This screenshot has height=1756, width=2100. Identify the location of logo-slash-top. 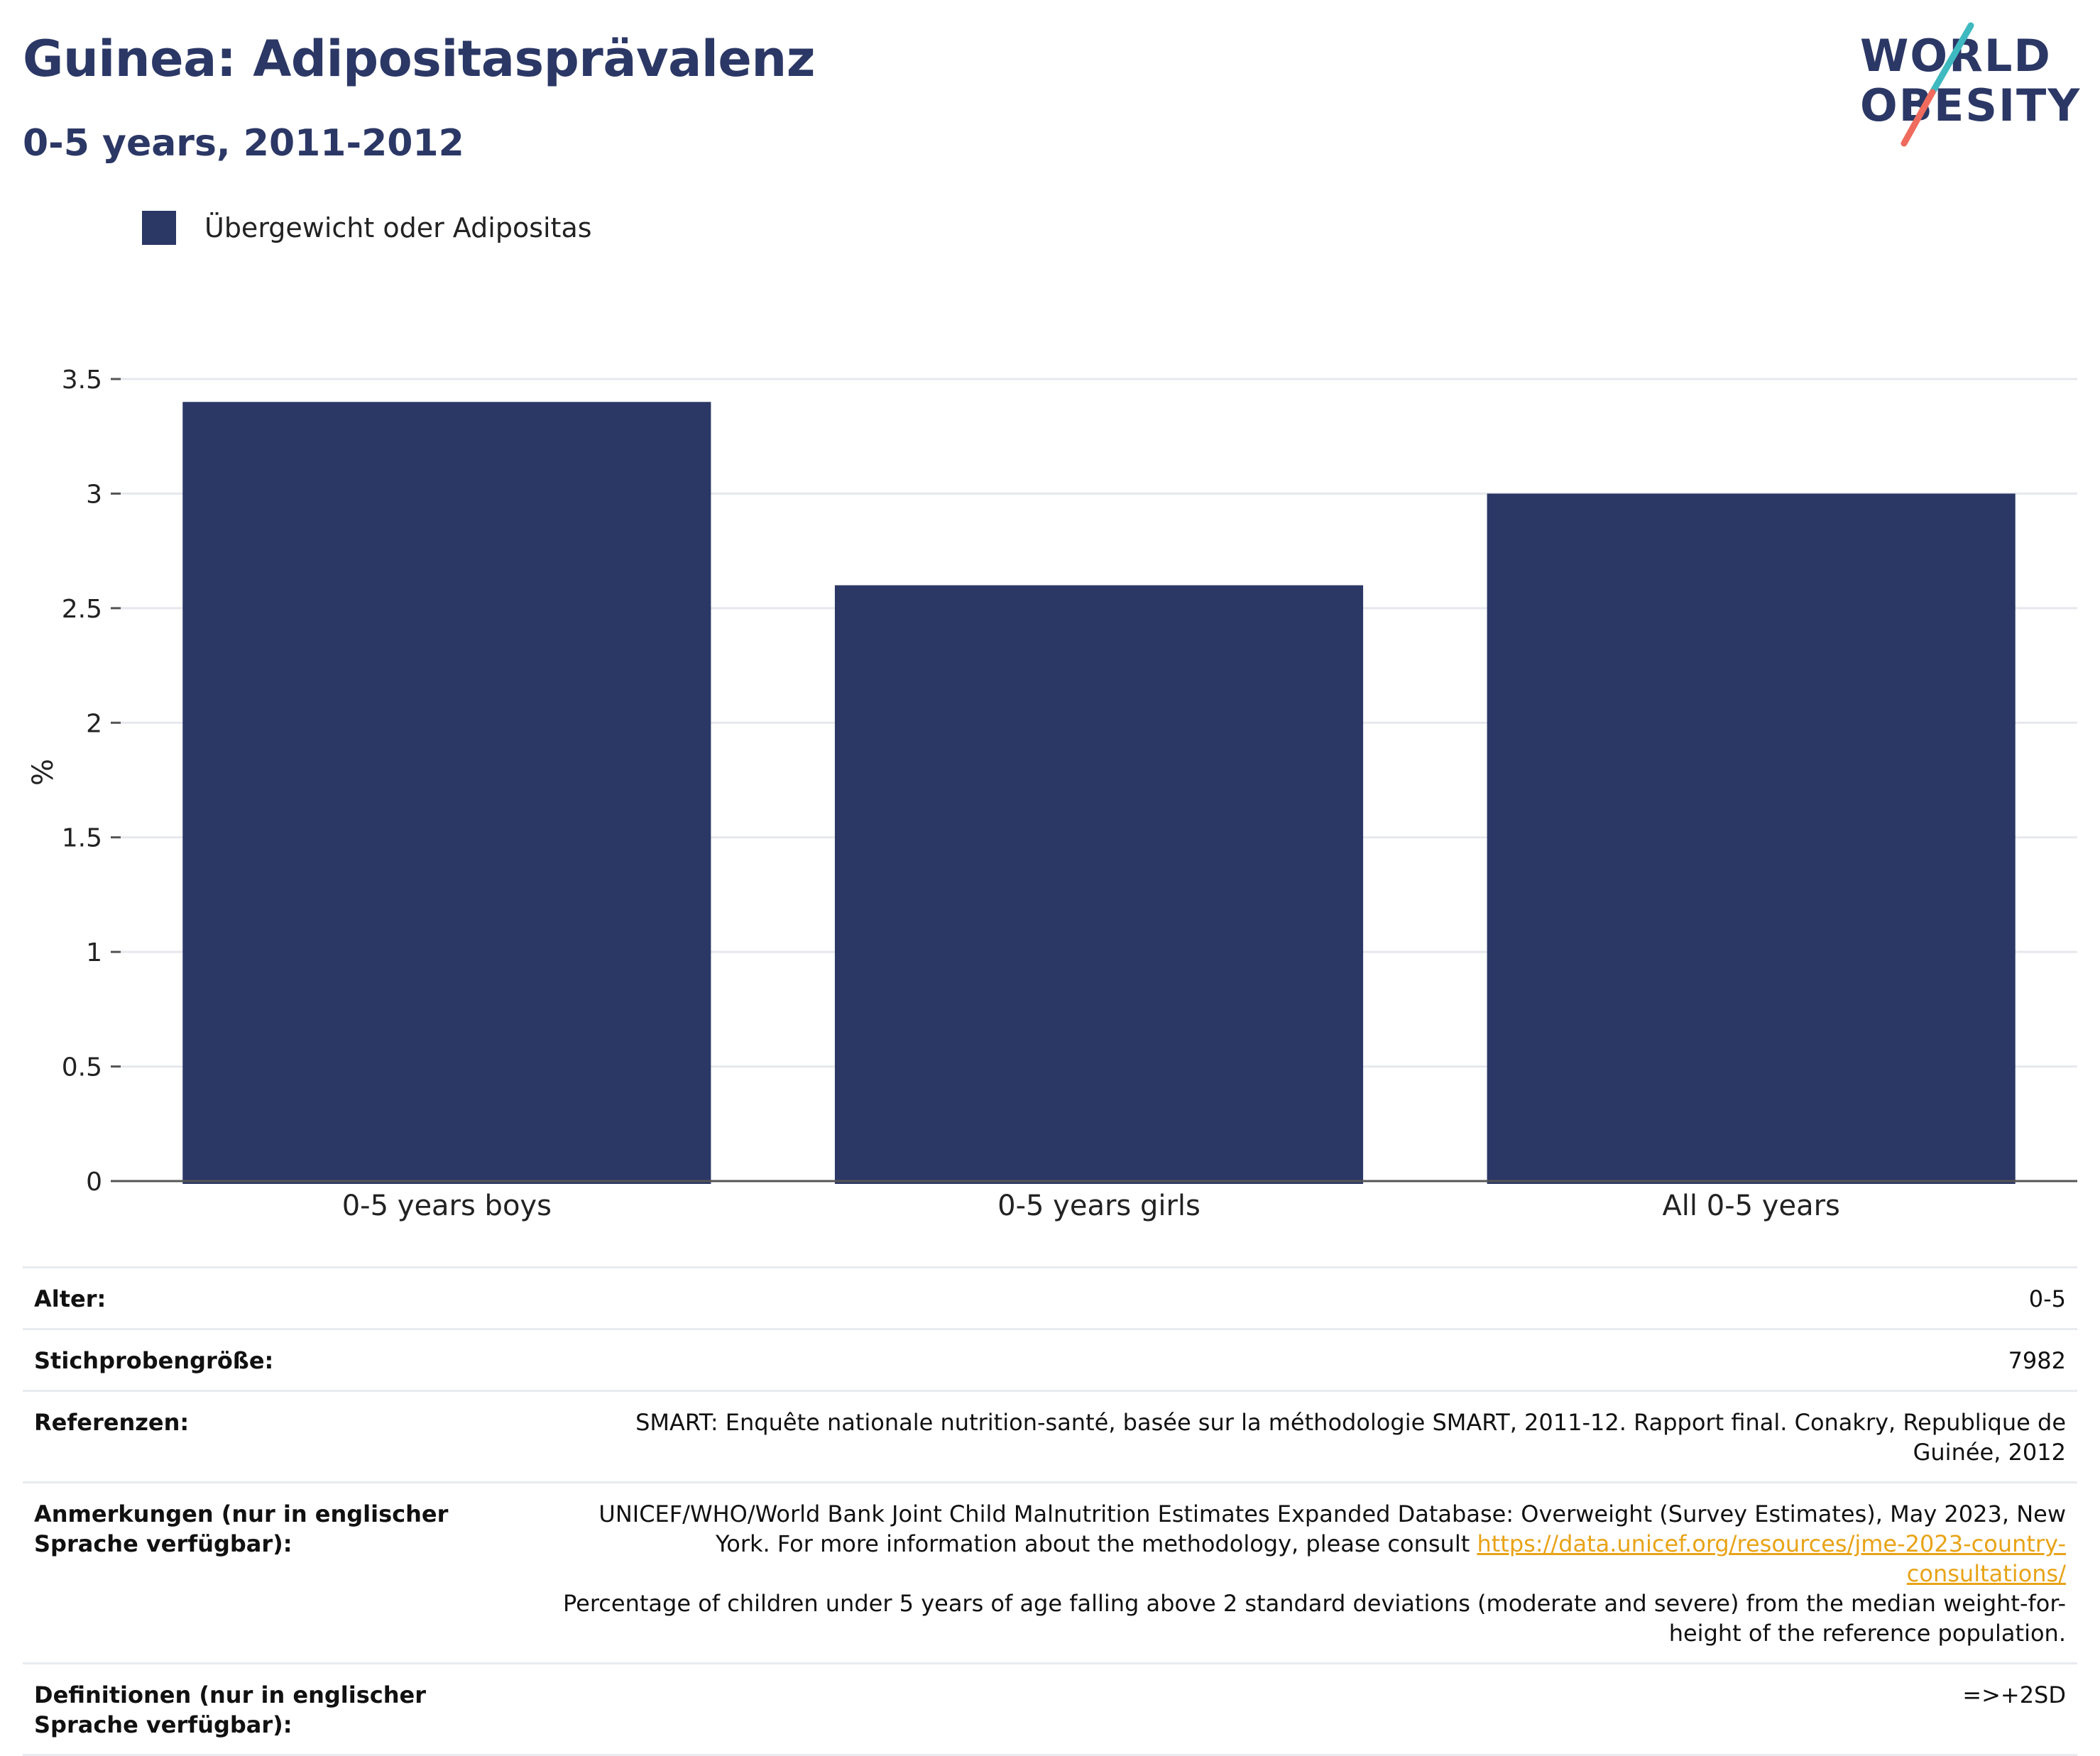
(1951, 59).